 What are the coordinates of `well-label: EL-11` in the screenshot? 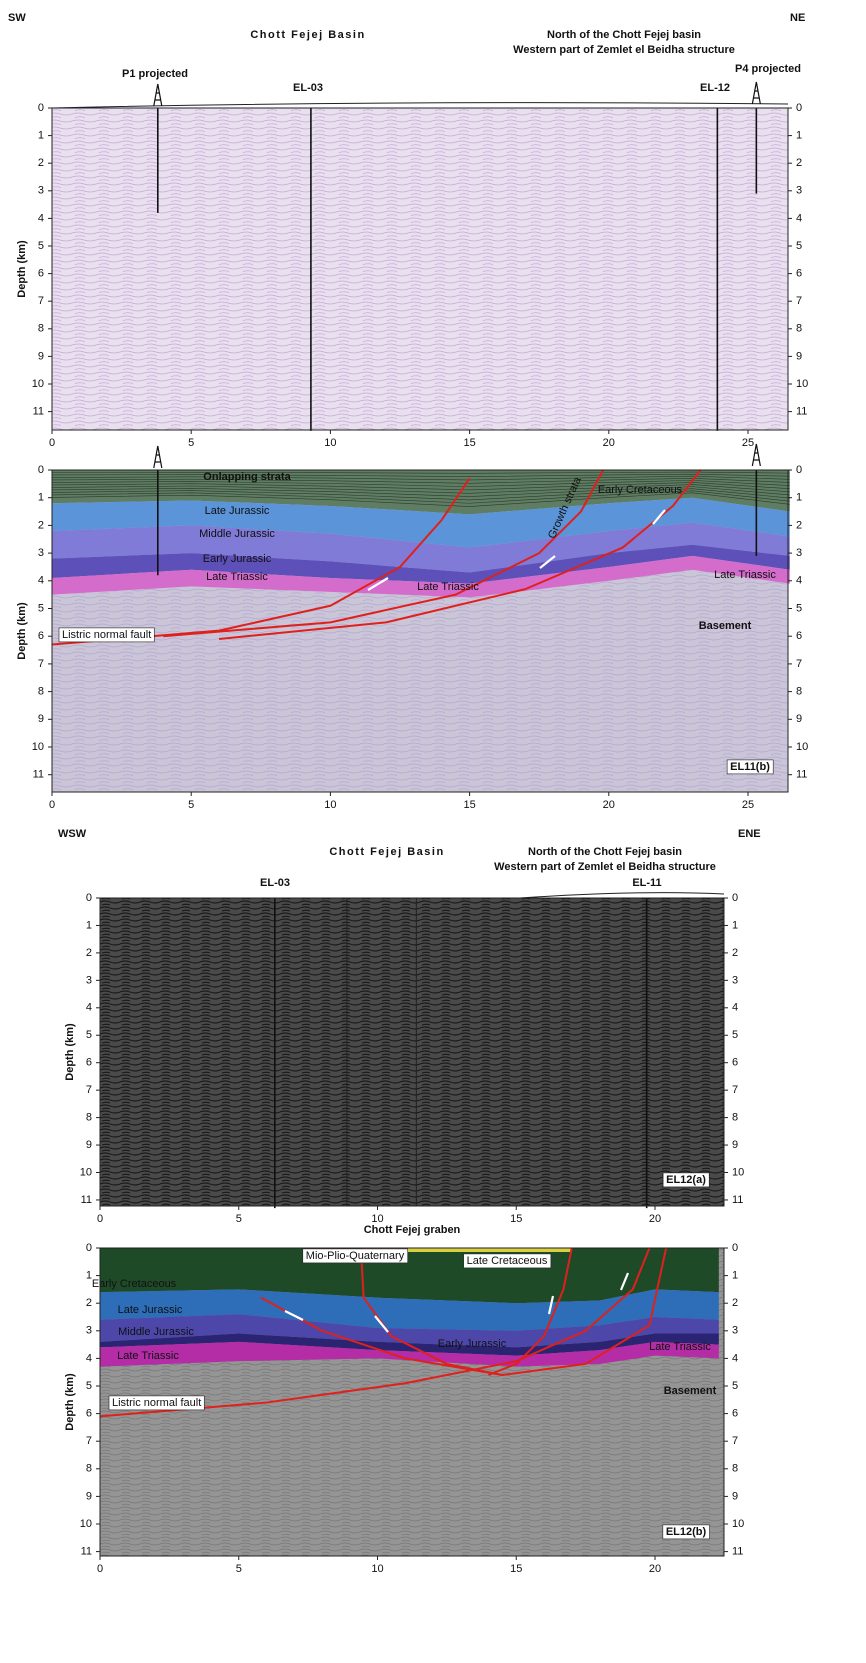 It's located at (646, 883).